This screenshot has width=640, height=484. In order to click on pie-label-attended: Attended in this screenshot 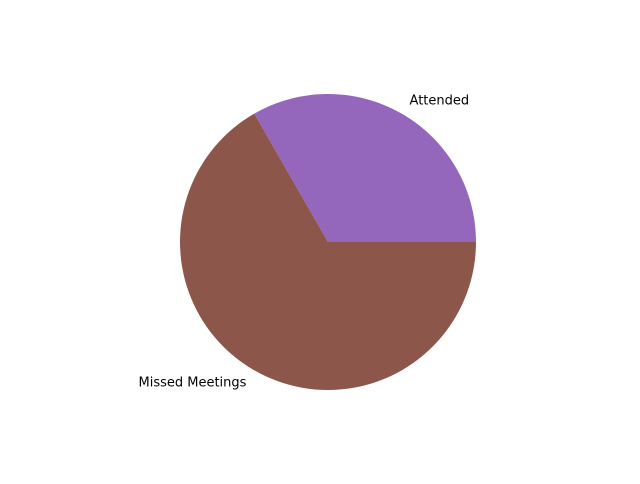, I will do `click(440, 101)`.